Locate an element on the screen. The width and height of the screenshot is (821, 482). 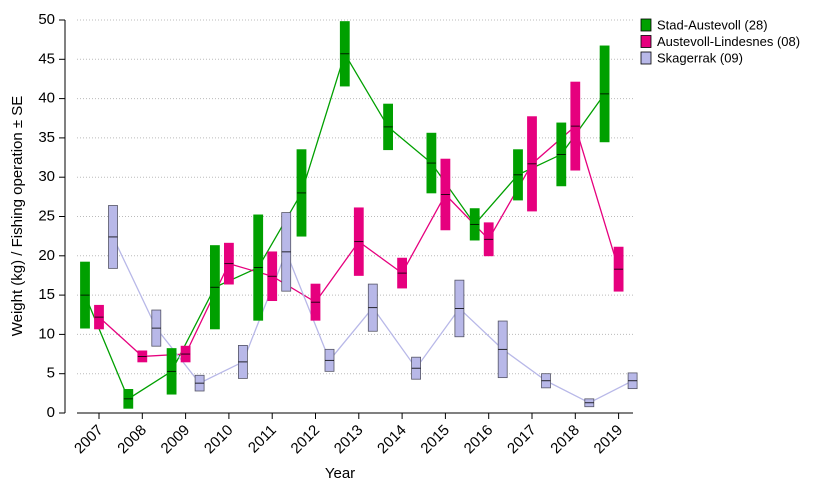
x-tick-label: 2007 is located at coordinates (89, 440).